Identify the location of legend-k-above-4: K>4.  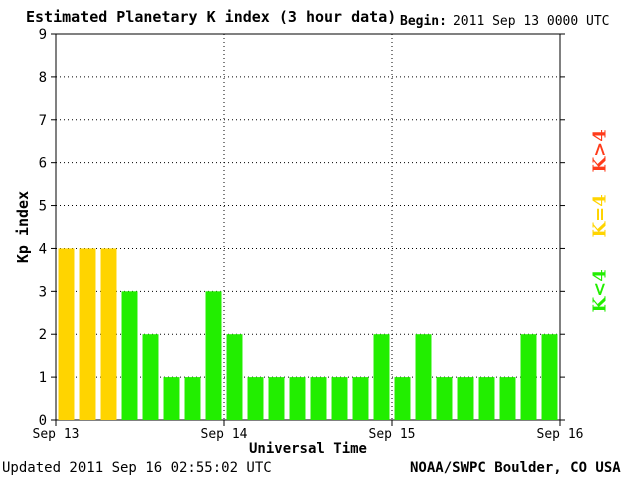
(600, 151).